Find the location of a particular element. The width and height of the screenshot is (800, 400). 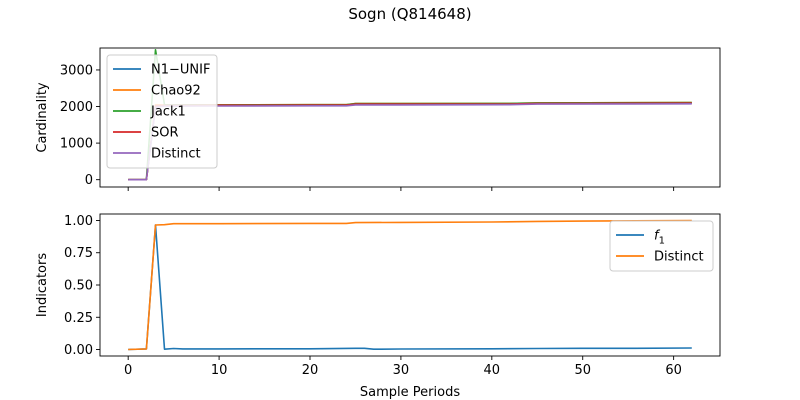

y-tick-label: 0 is located at coordinates (89, 180).